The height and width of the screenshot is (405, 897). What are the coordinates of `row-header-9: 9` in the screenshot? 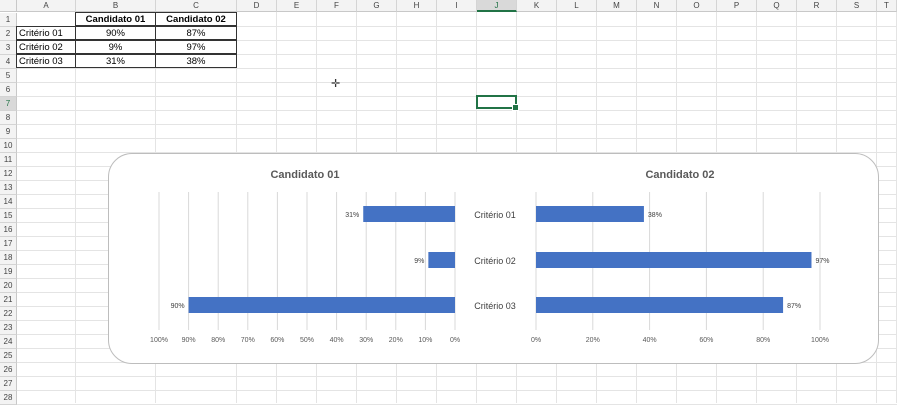 It's located at (8, 132).